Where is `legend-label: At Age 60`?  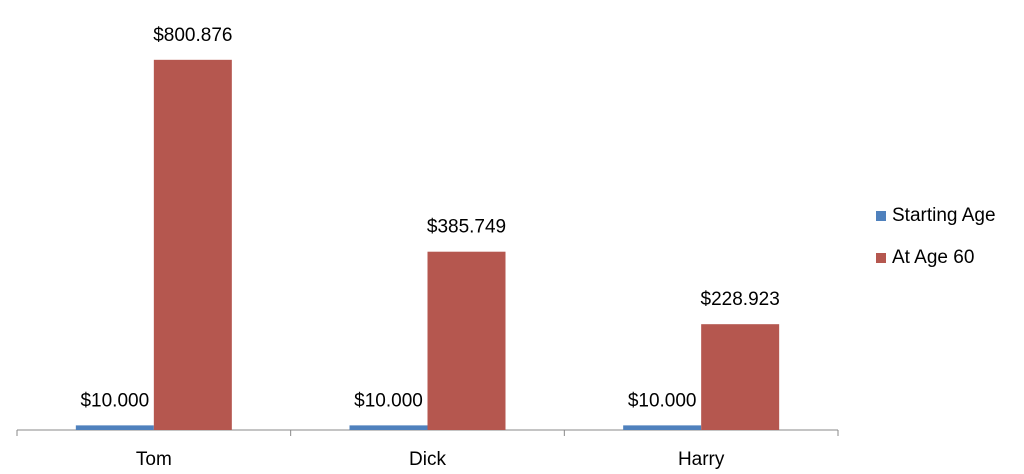 legend-label: At Age 60 is located at coordinates (933, 257).